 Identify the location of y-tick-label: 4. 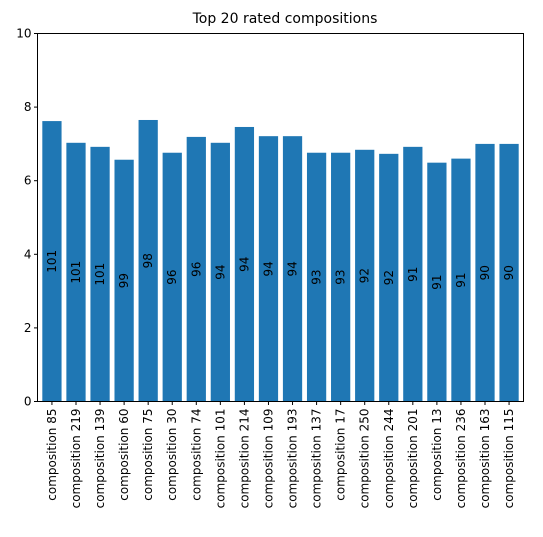
(28, 254).